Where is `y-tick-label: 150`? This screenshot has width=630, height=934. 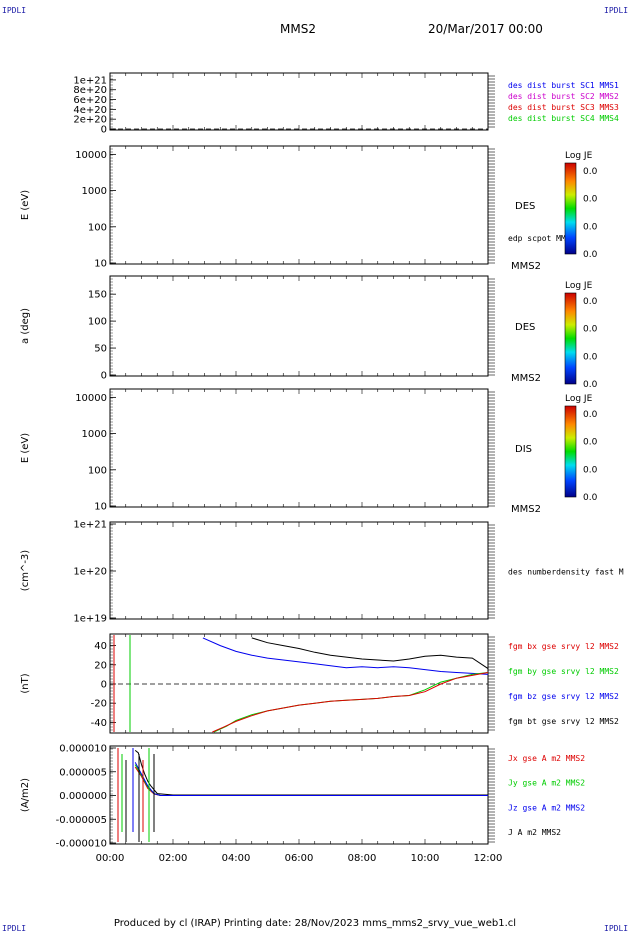
y-tick-label: 150 is located at coordinates (97, 295).